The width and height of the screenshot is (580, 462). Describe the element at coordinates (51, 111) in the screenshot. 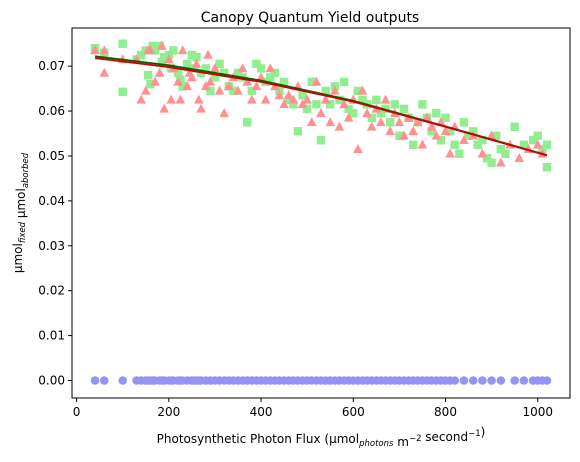

I see `y-tick-label: 0.06` at that location.